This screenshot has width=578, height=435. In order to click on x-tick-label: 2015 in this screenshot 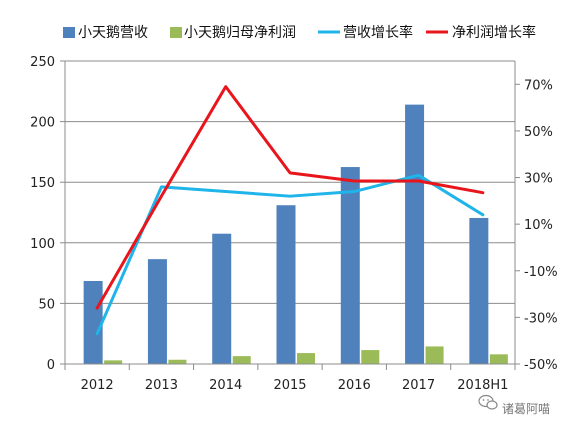, I will do `click(289, 385)`.